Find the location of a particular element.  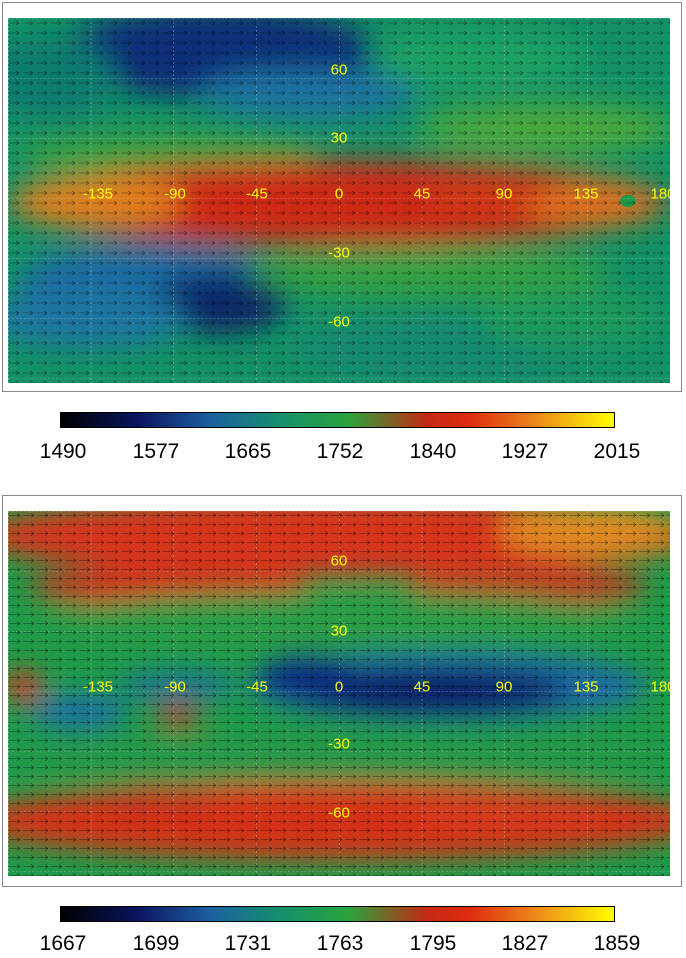

bottom-colorbar is located at coordinates (337, 914).